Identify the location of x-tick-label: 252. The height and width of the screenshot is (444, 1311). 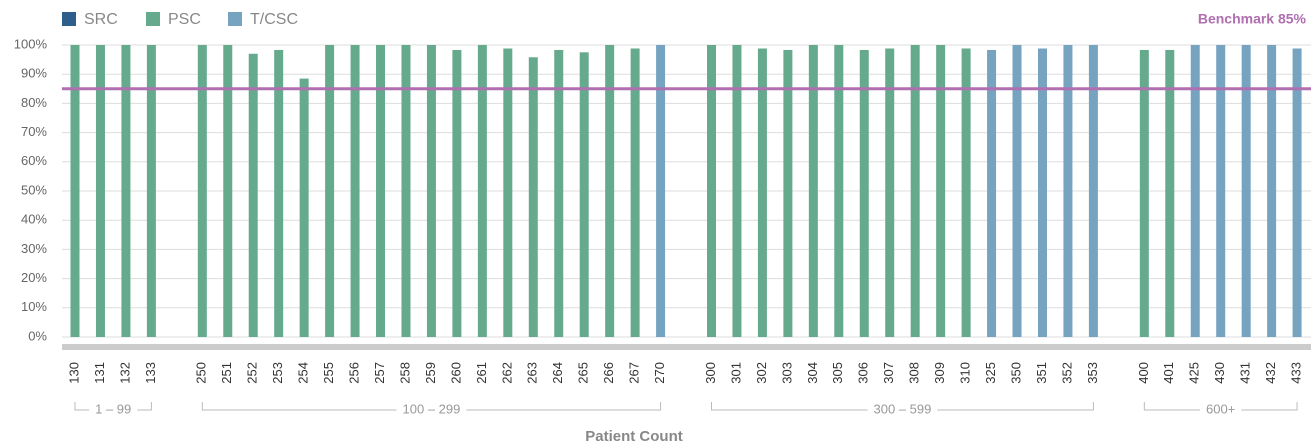
(252, 373).